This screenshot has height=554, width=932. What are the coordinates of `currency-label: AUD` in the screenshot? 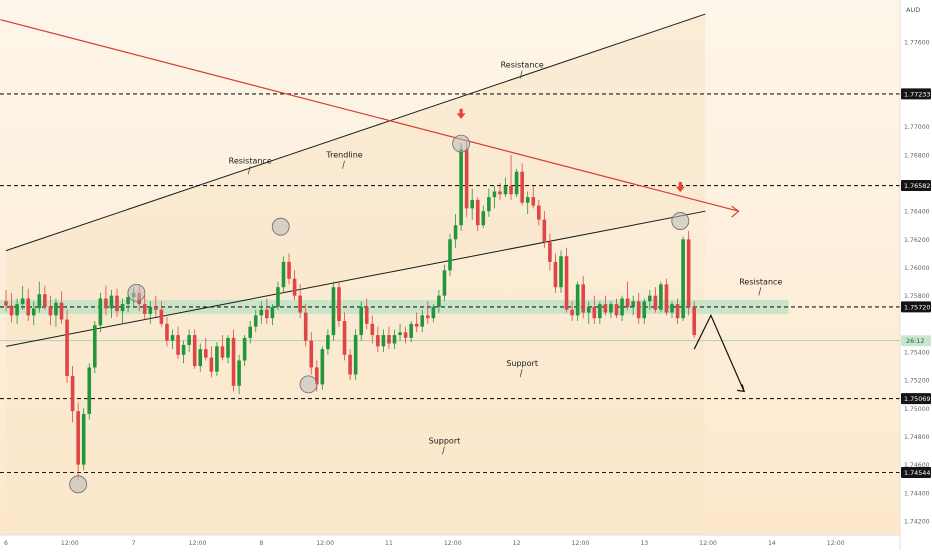 It's located at (913, 10).